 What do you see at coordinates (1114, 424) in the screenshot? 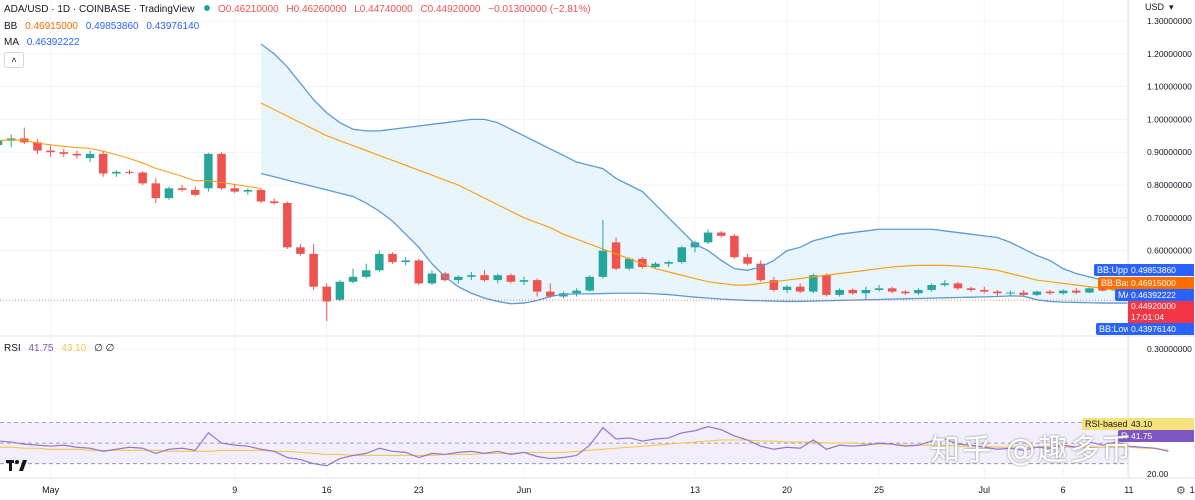
I see `rsi-ma-tag-label: RSI-based MA` at bounding box center [1114, 424].